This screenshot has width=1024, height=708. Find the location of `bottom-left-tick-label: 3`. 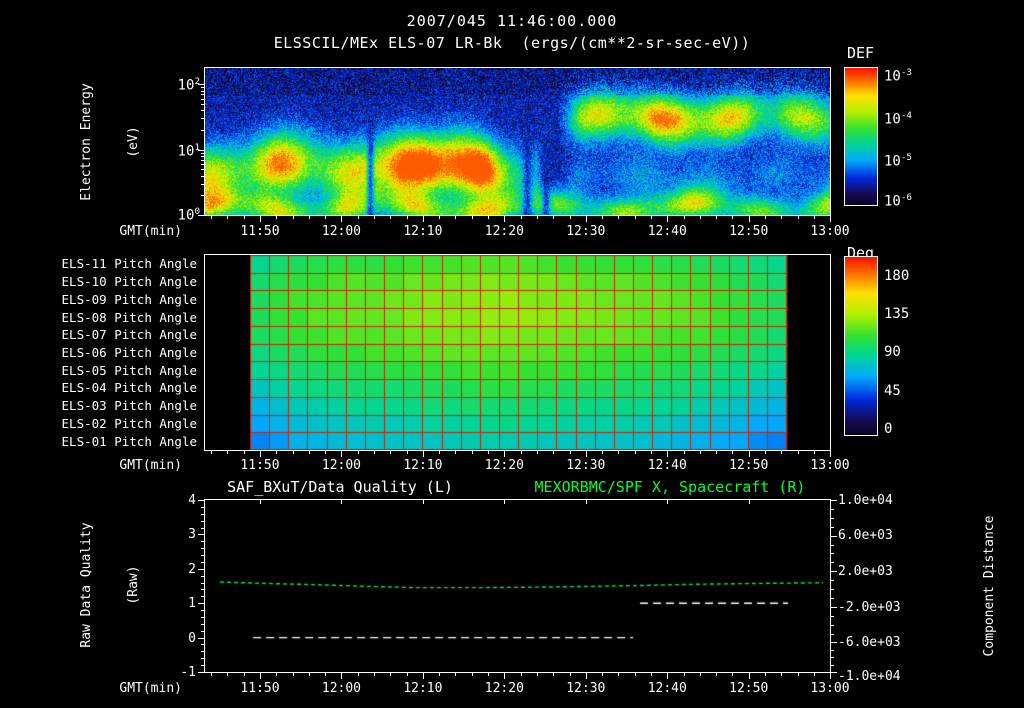

bottom-left-tick-label: 3 is located at coordinates (192, 534).